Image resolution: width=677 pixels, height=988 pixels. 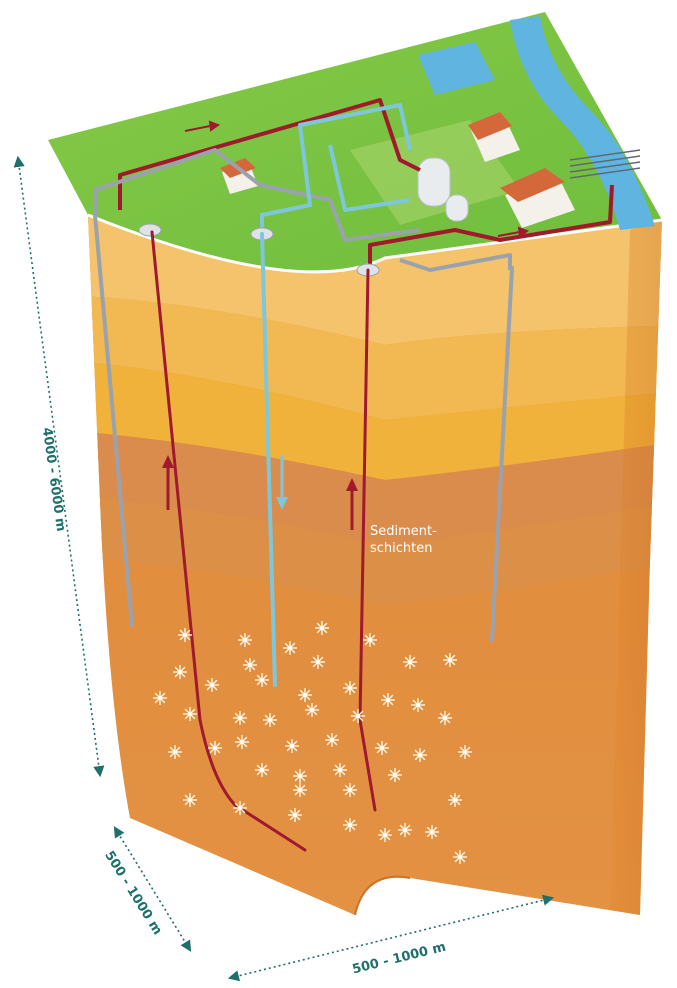 What do you see at coordinates (391, 938) in the screenshot?
I see `dimension-width-right: 500 - 1000 m` at bounding box center [391, 938].